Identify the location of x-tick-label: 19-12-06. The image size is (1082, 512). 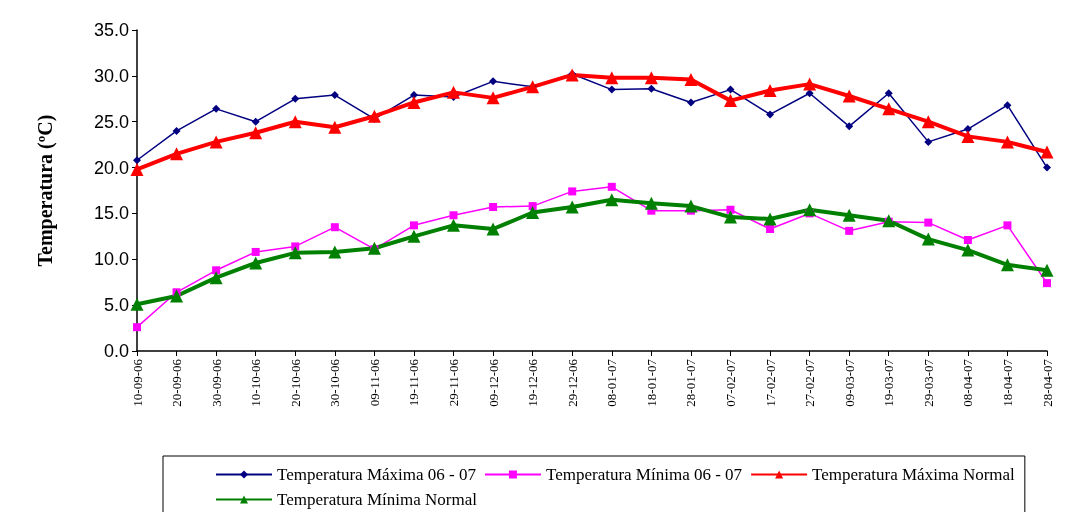
(533, 382).